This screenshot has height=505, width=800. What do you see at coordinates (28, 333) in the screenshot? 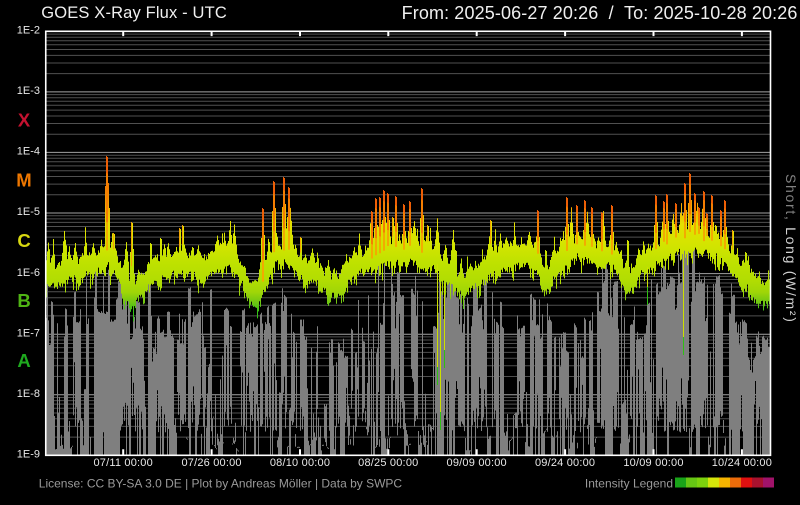
I see `svg-text: 1E-7` at bounding box center [28, 333].